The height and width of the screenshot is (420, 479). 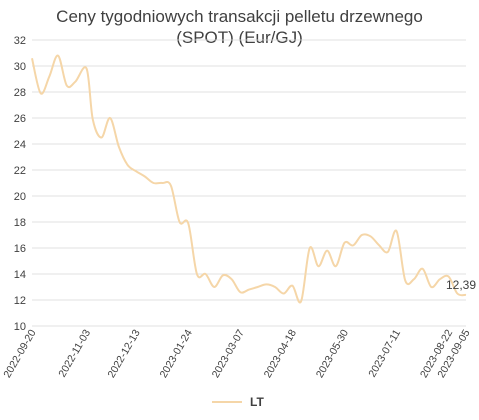 I want to click on y-tick-label: 22, so click(x=20, y=171).